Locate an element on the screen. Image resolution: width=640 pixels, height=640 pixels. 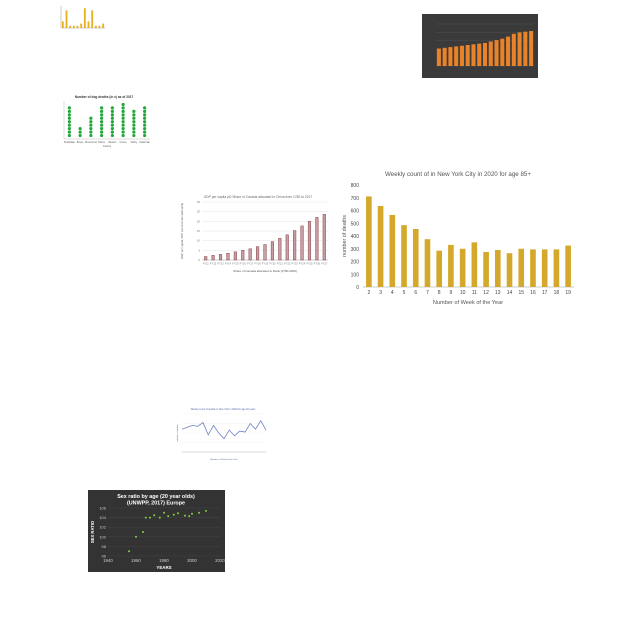
blue-line-series is located at coordinates (224, 429).